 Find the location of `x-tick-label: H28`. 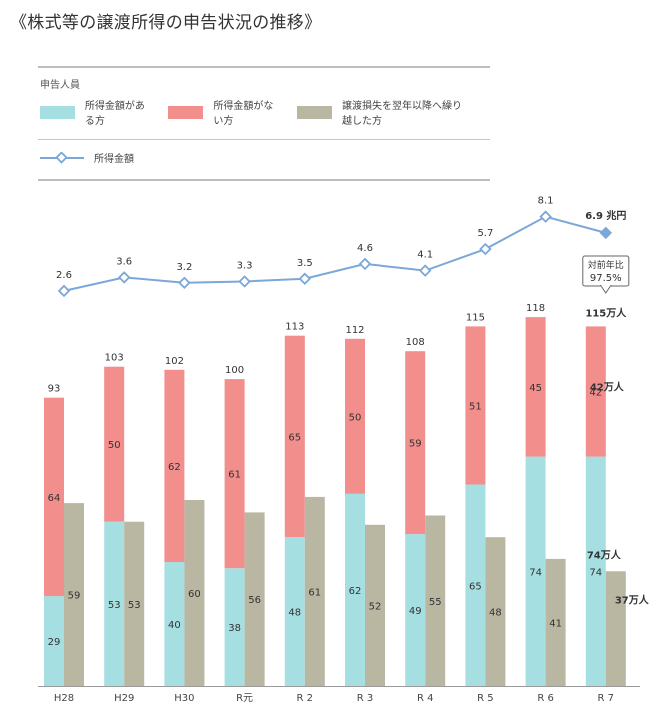

x-tick-label: H28 is located at coordinates (64, 698).